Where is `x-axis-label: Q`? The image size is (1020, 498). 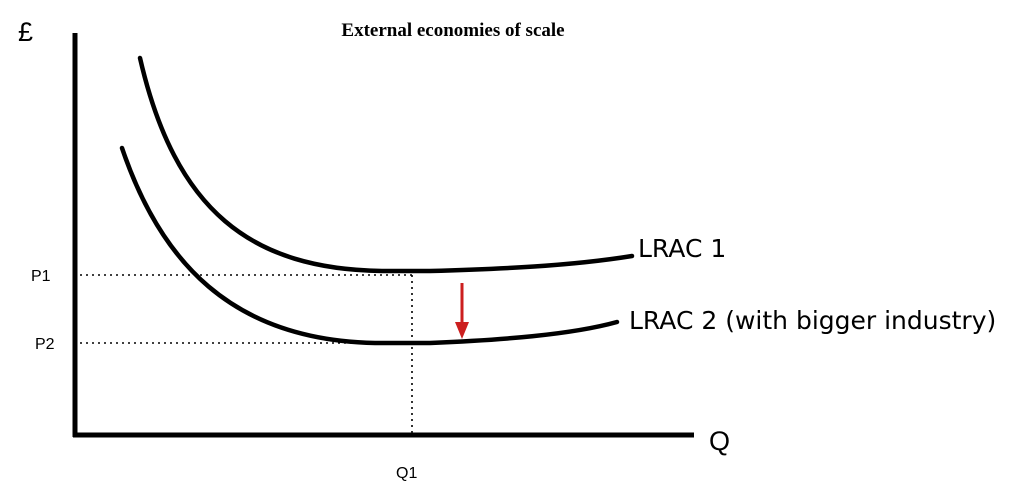
x-axis-label: Q is located at coordinates (719, 441).